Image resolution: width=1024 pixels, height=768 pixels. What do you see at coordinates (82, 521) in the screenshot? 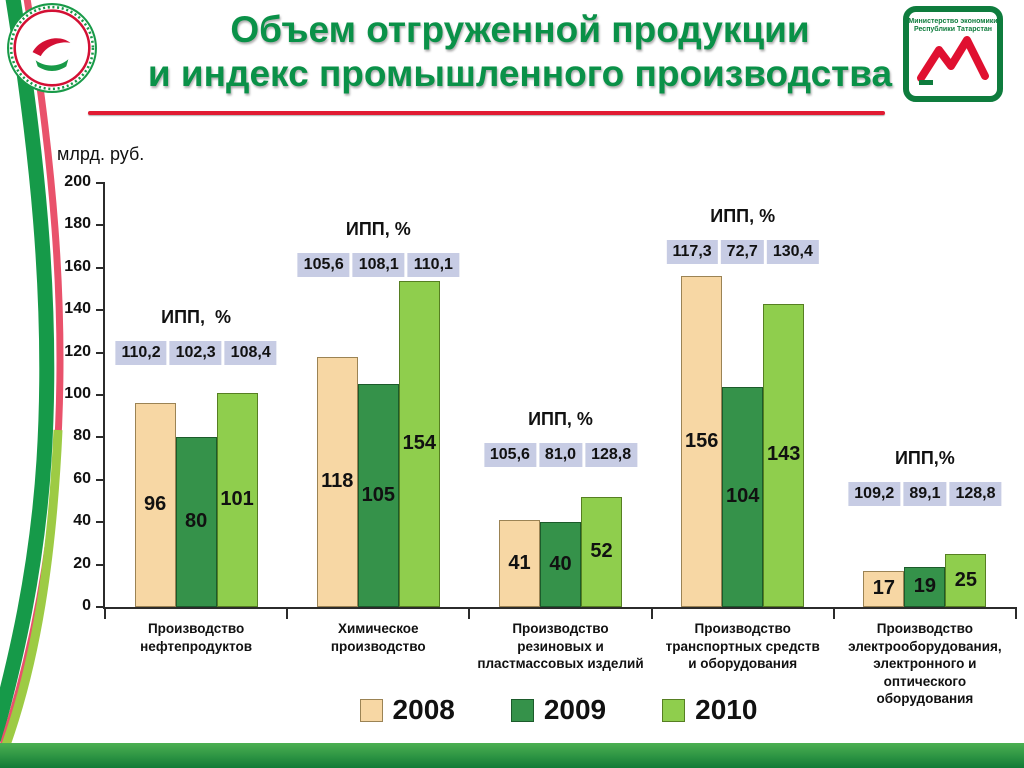
I see `y-axis-tick-label: 40` at bounding box center [82, 521].